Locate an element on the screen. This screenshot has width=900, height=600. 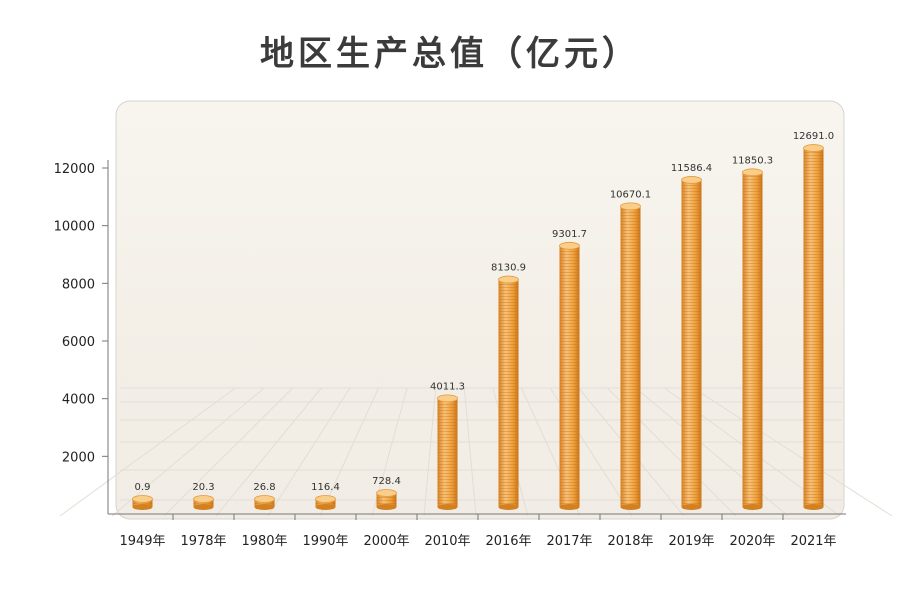
y-tick-label: 10000 is located at coordinates (74, 227).